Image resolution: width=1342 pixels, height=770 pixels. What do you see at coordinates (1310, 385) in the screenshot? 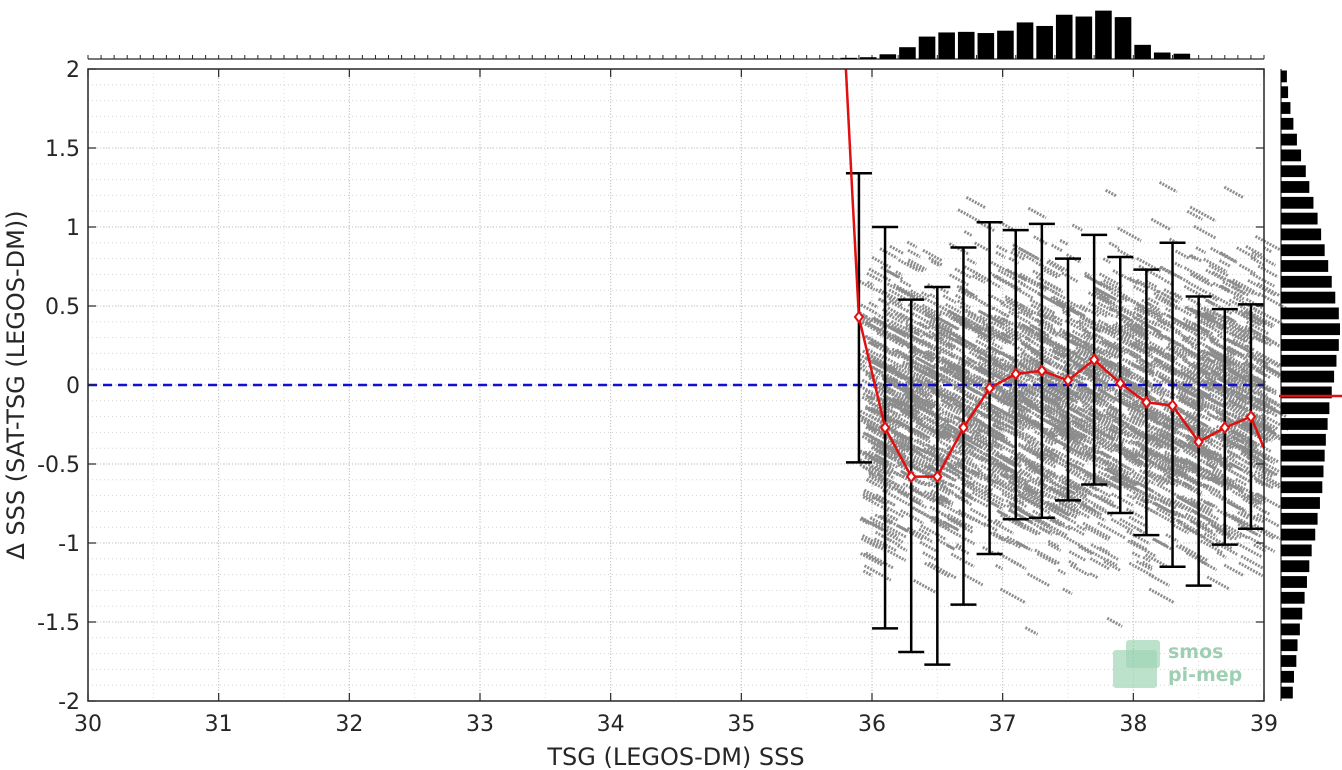
I see `right-histogram` at bounding box center [1310, 385].